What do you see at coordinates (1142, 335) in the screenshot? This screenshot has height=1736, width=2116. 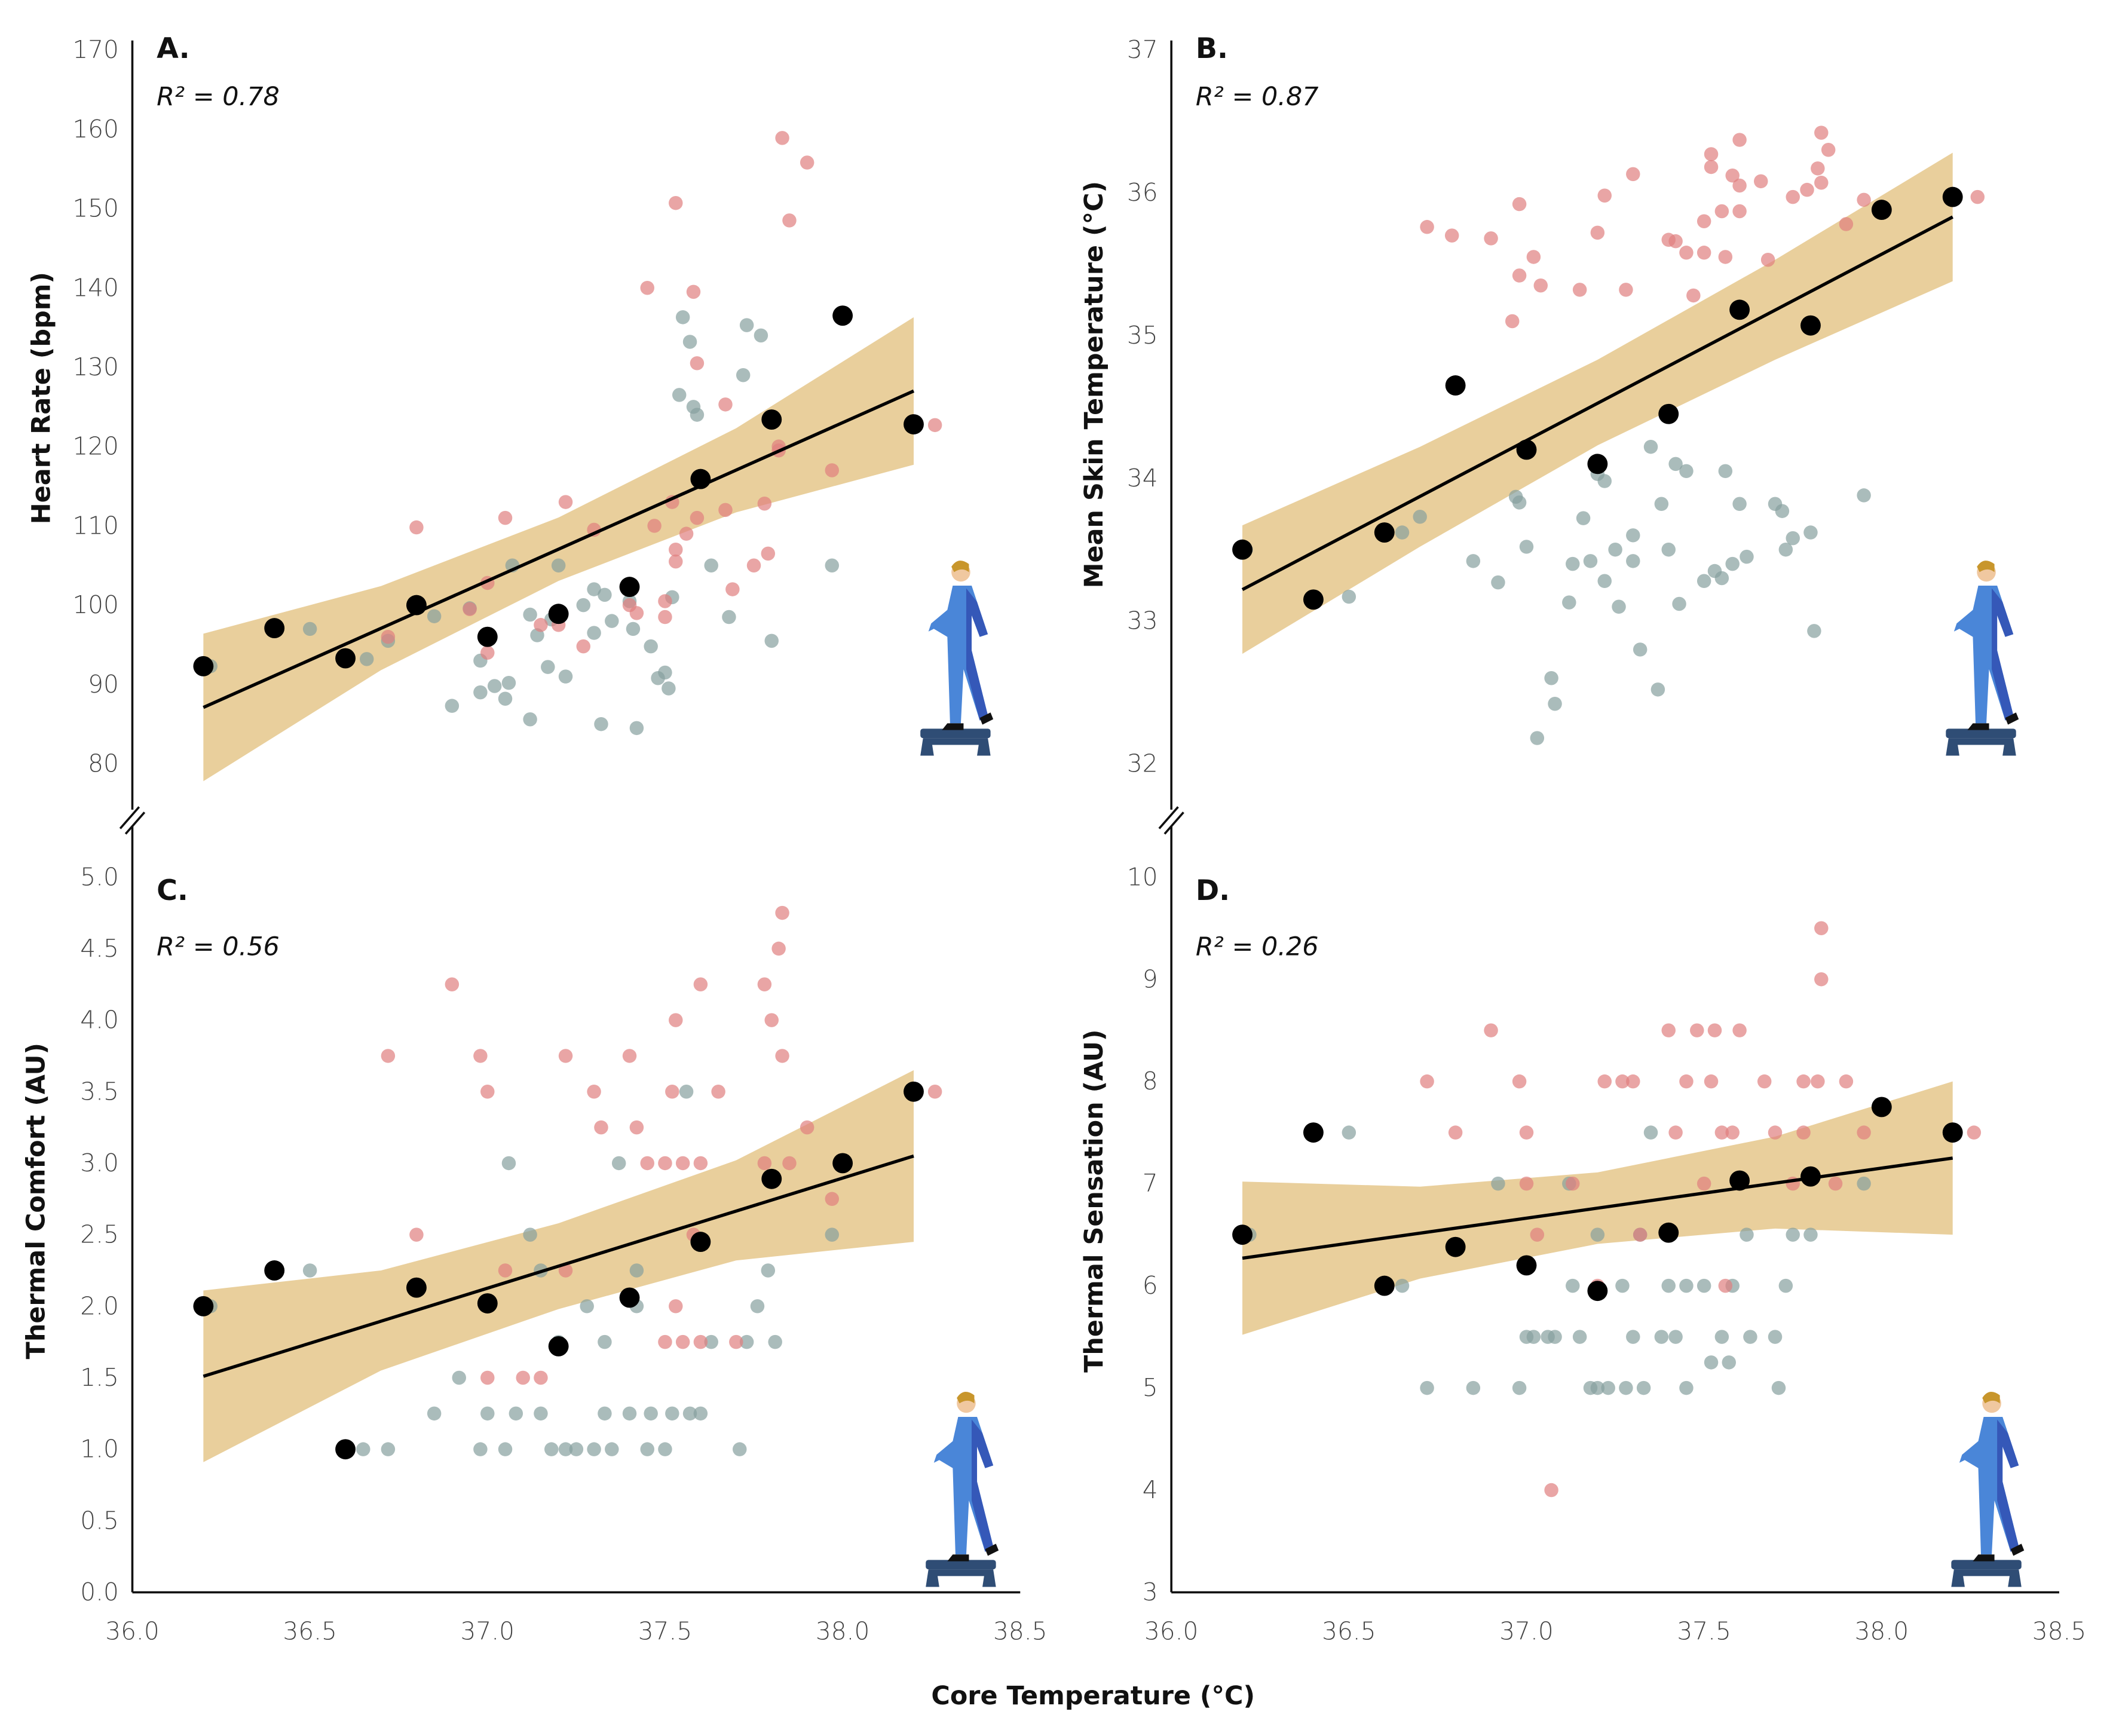 I see `y-tick-label: 35` at bounding box center [1142, 335].